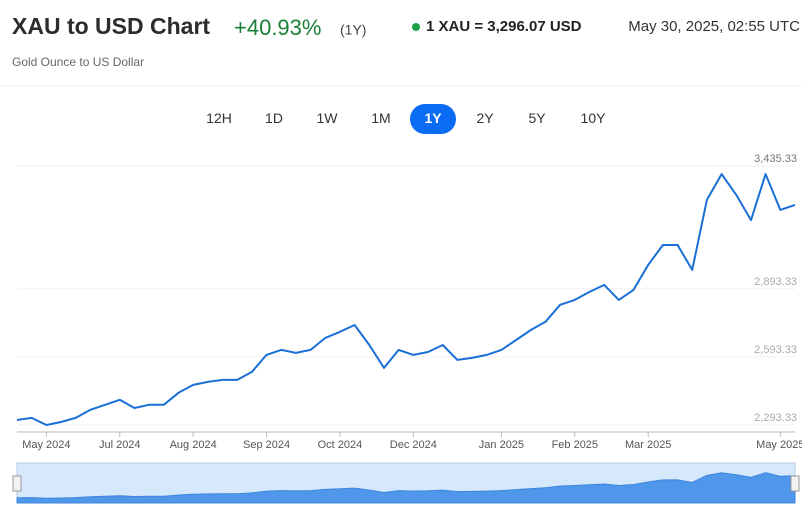 The width and height of the screenshot is (802, 508). I want to click on y-tick-label: 2,593.33, so click(775, 350).